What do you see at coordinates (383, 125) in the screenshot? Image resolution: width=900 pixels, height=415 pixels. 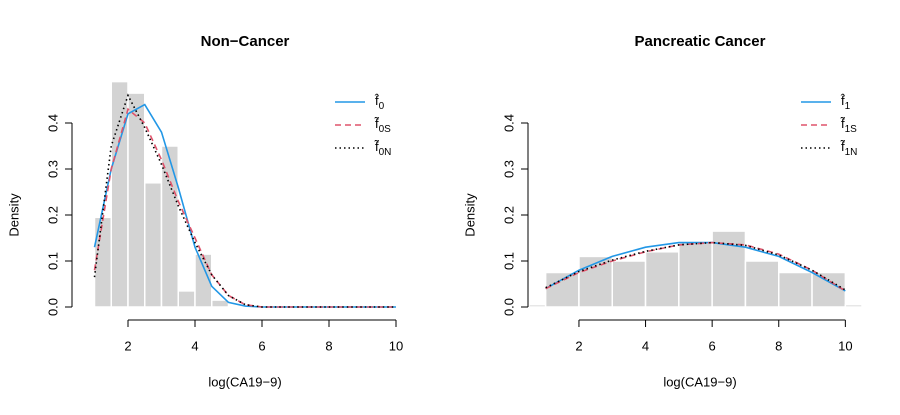 I see `legend-label: f̃0S` at bounding box center [383, 125].